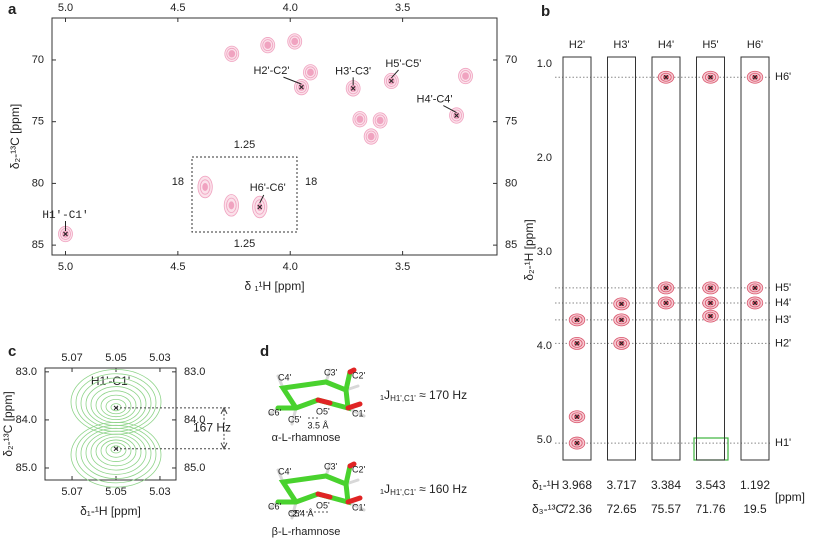 This screenshot has height=550, width=813. Describe the element at coordinates (577, 45) in the screenshot. I see `strip-label: H2'` at that location.